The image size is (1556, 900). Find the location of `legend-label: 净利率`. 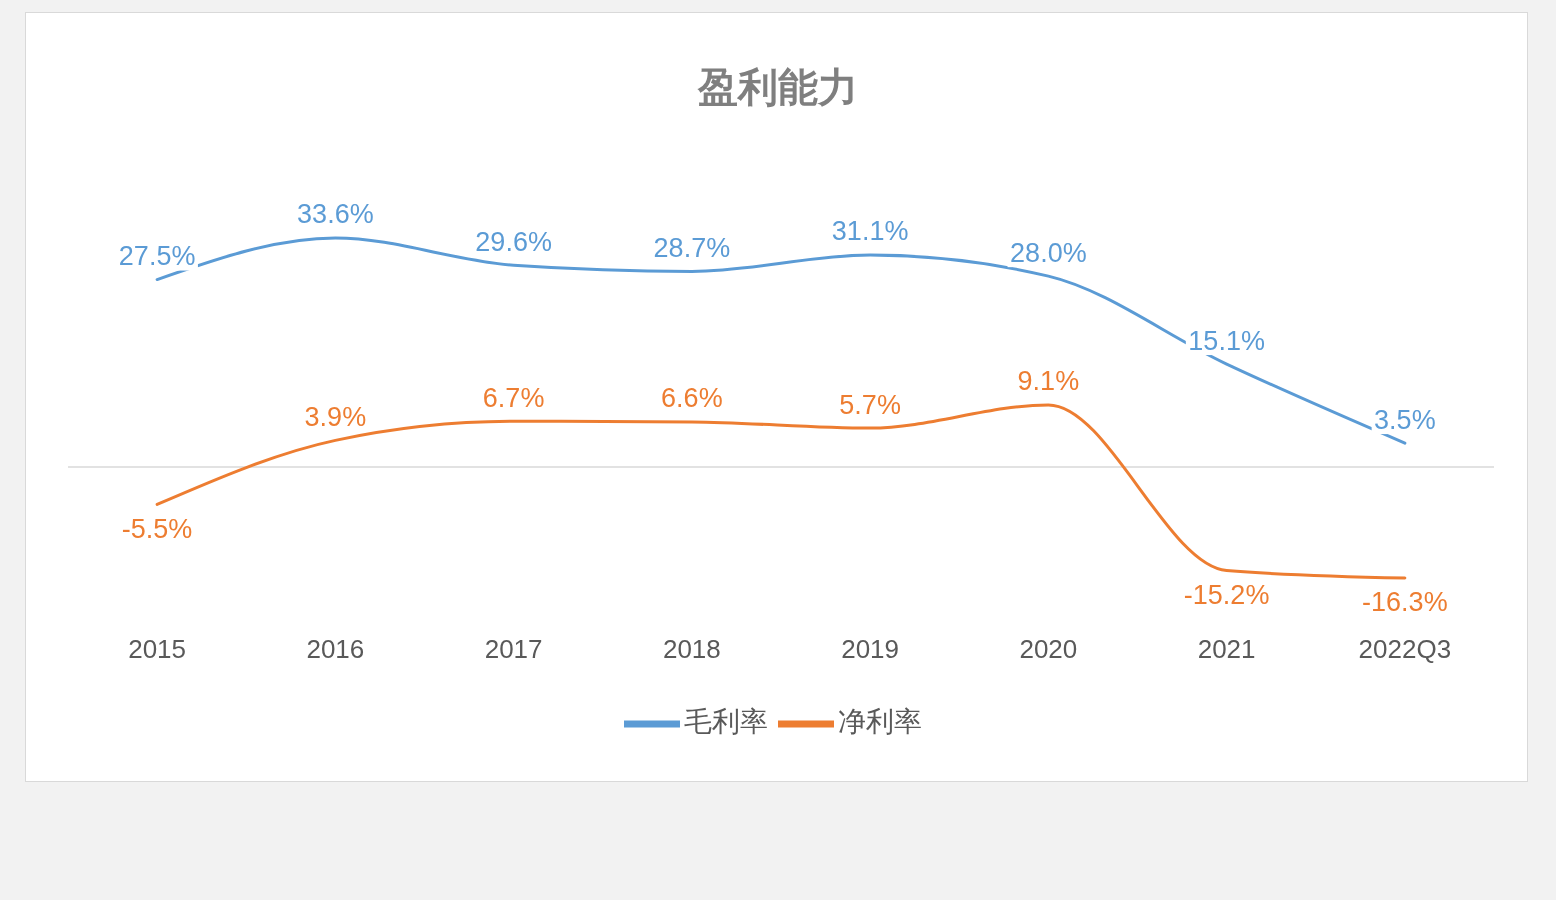

legend-label: 净利率 is located at coordinates (880, 722).